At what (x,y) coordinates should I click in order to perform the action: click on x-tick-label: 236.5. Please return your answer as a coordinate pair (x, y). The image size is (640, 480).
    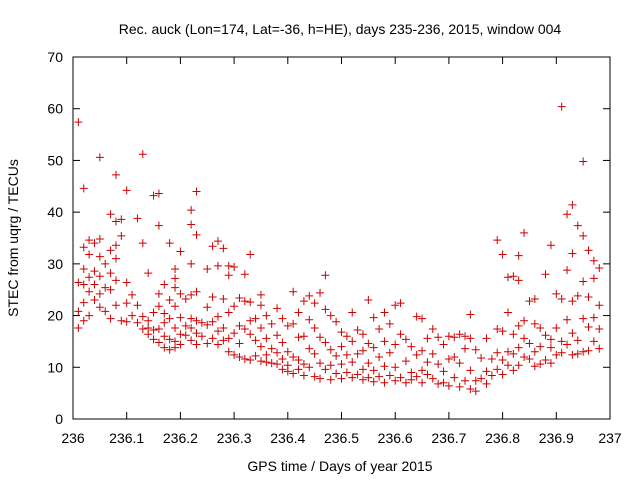
    Looking at the image, I should click on (341, 438).